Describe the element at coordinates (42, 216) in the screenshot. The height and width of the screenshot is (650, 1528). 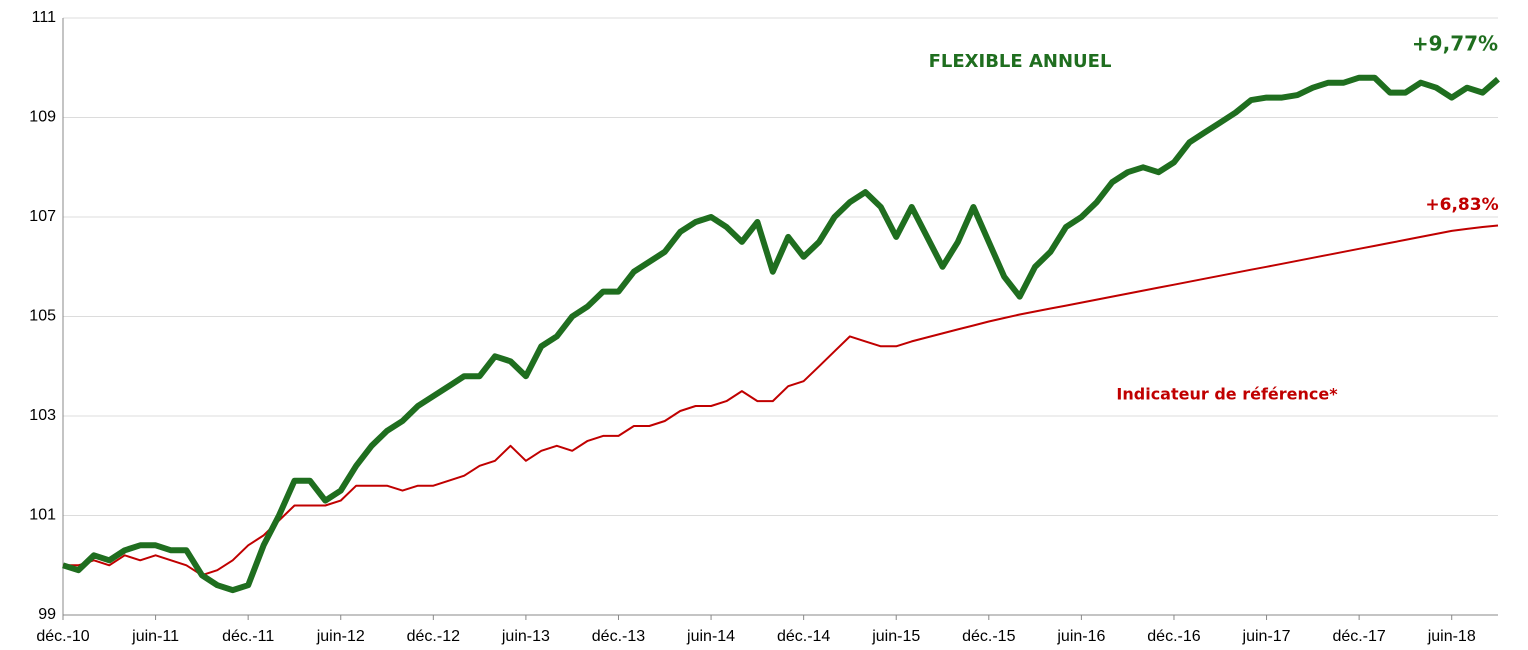
I see `y-tick-label: 107` at that location.